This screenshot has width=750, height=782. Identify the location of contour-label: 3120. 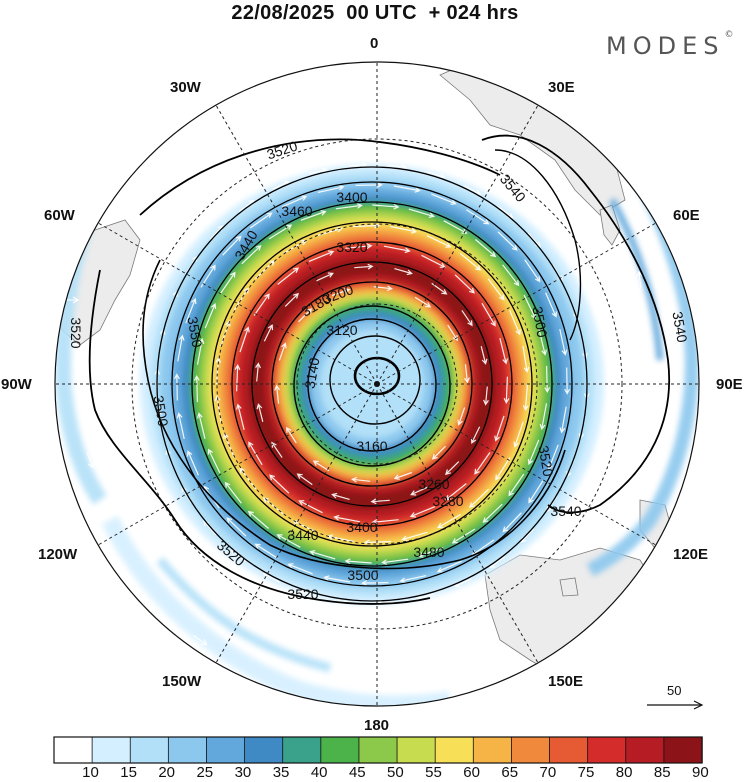
(341, 330).